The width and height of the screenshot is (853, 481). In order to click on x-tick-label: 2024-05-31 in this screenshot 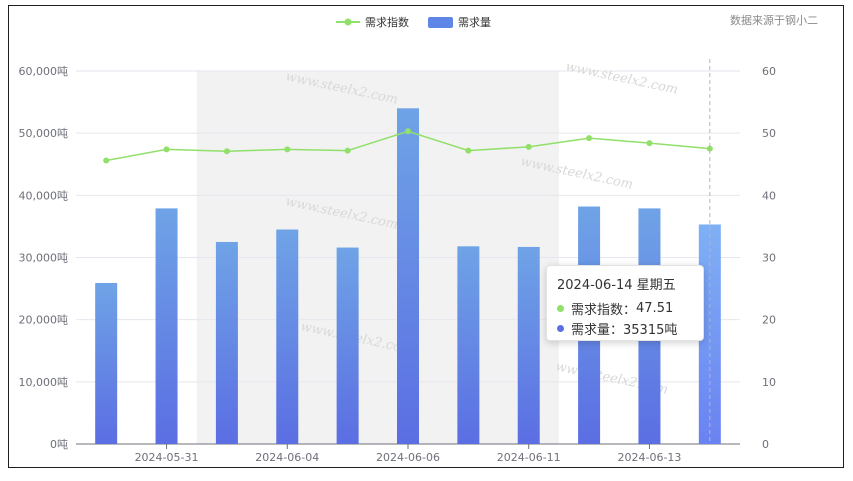, I will do `click(167, 457)`.